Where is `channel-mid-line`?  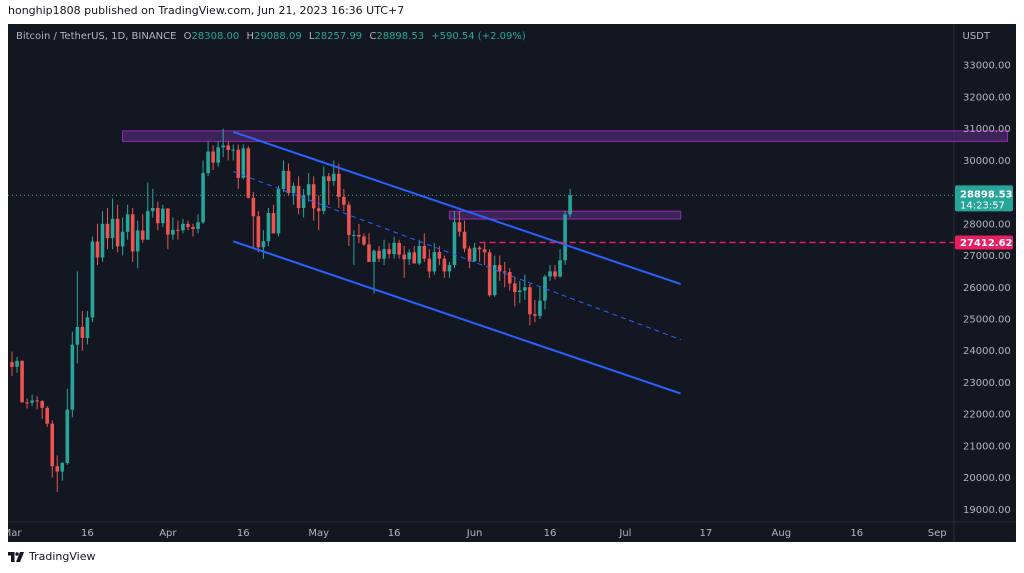 channel-mid-line is located at coordinates (457, 256).